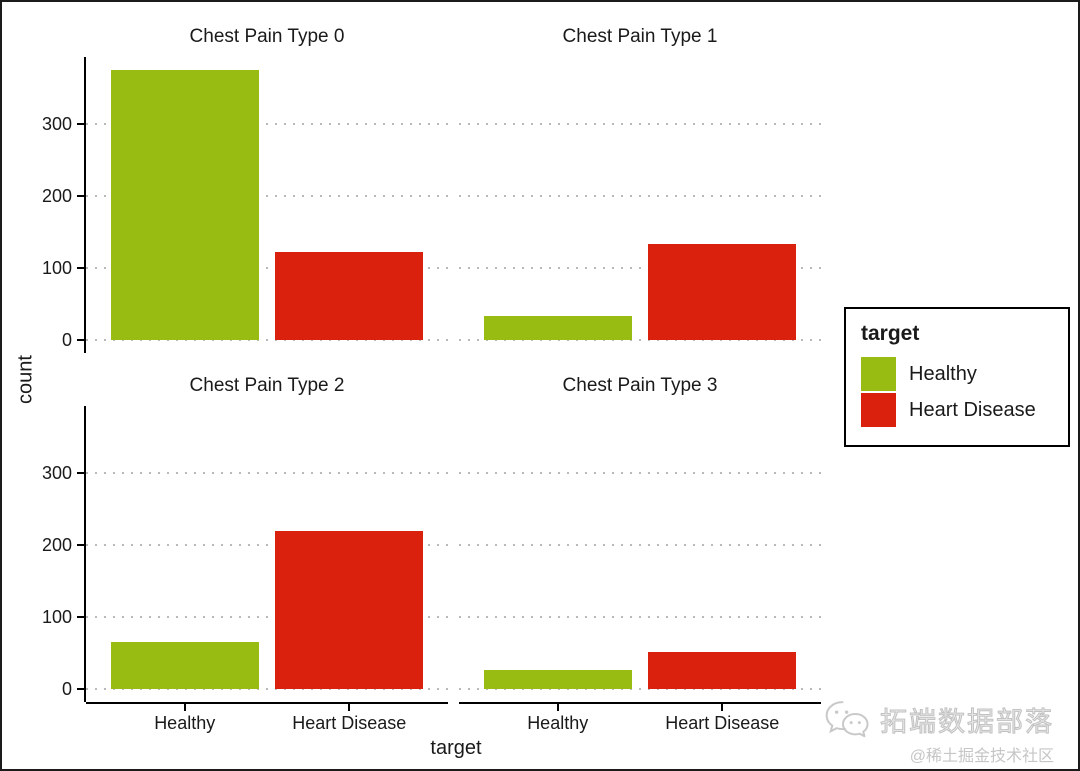  I want to click on facet-title-3: Chest Pain Type 3, so click(640, 385).